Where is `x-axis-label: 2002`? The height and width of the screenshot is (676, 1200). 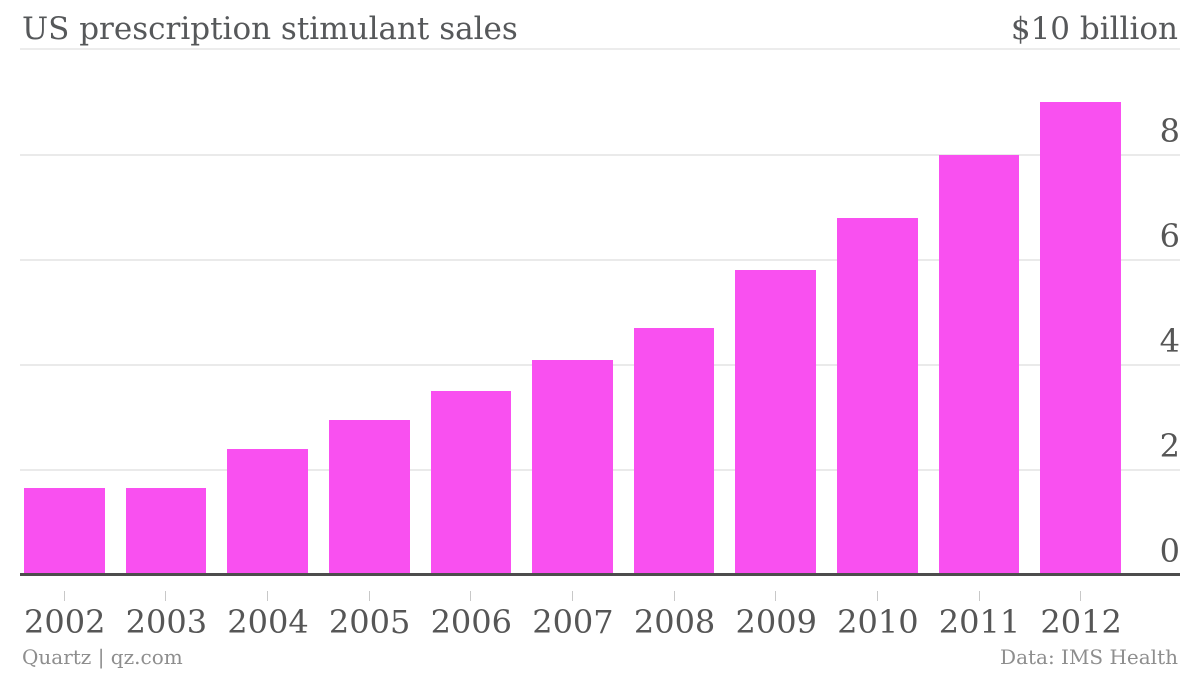
x-axis-label: 2002 is located at coordinates (65, 622).